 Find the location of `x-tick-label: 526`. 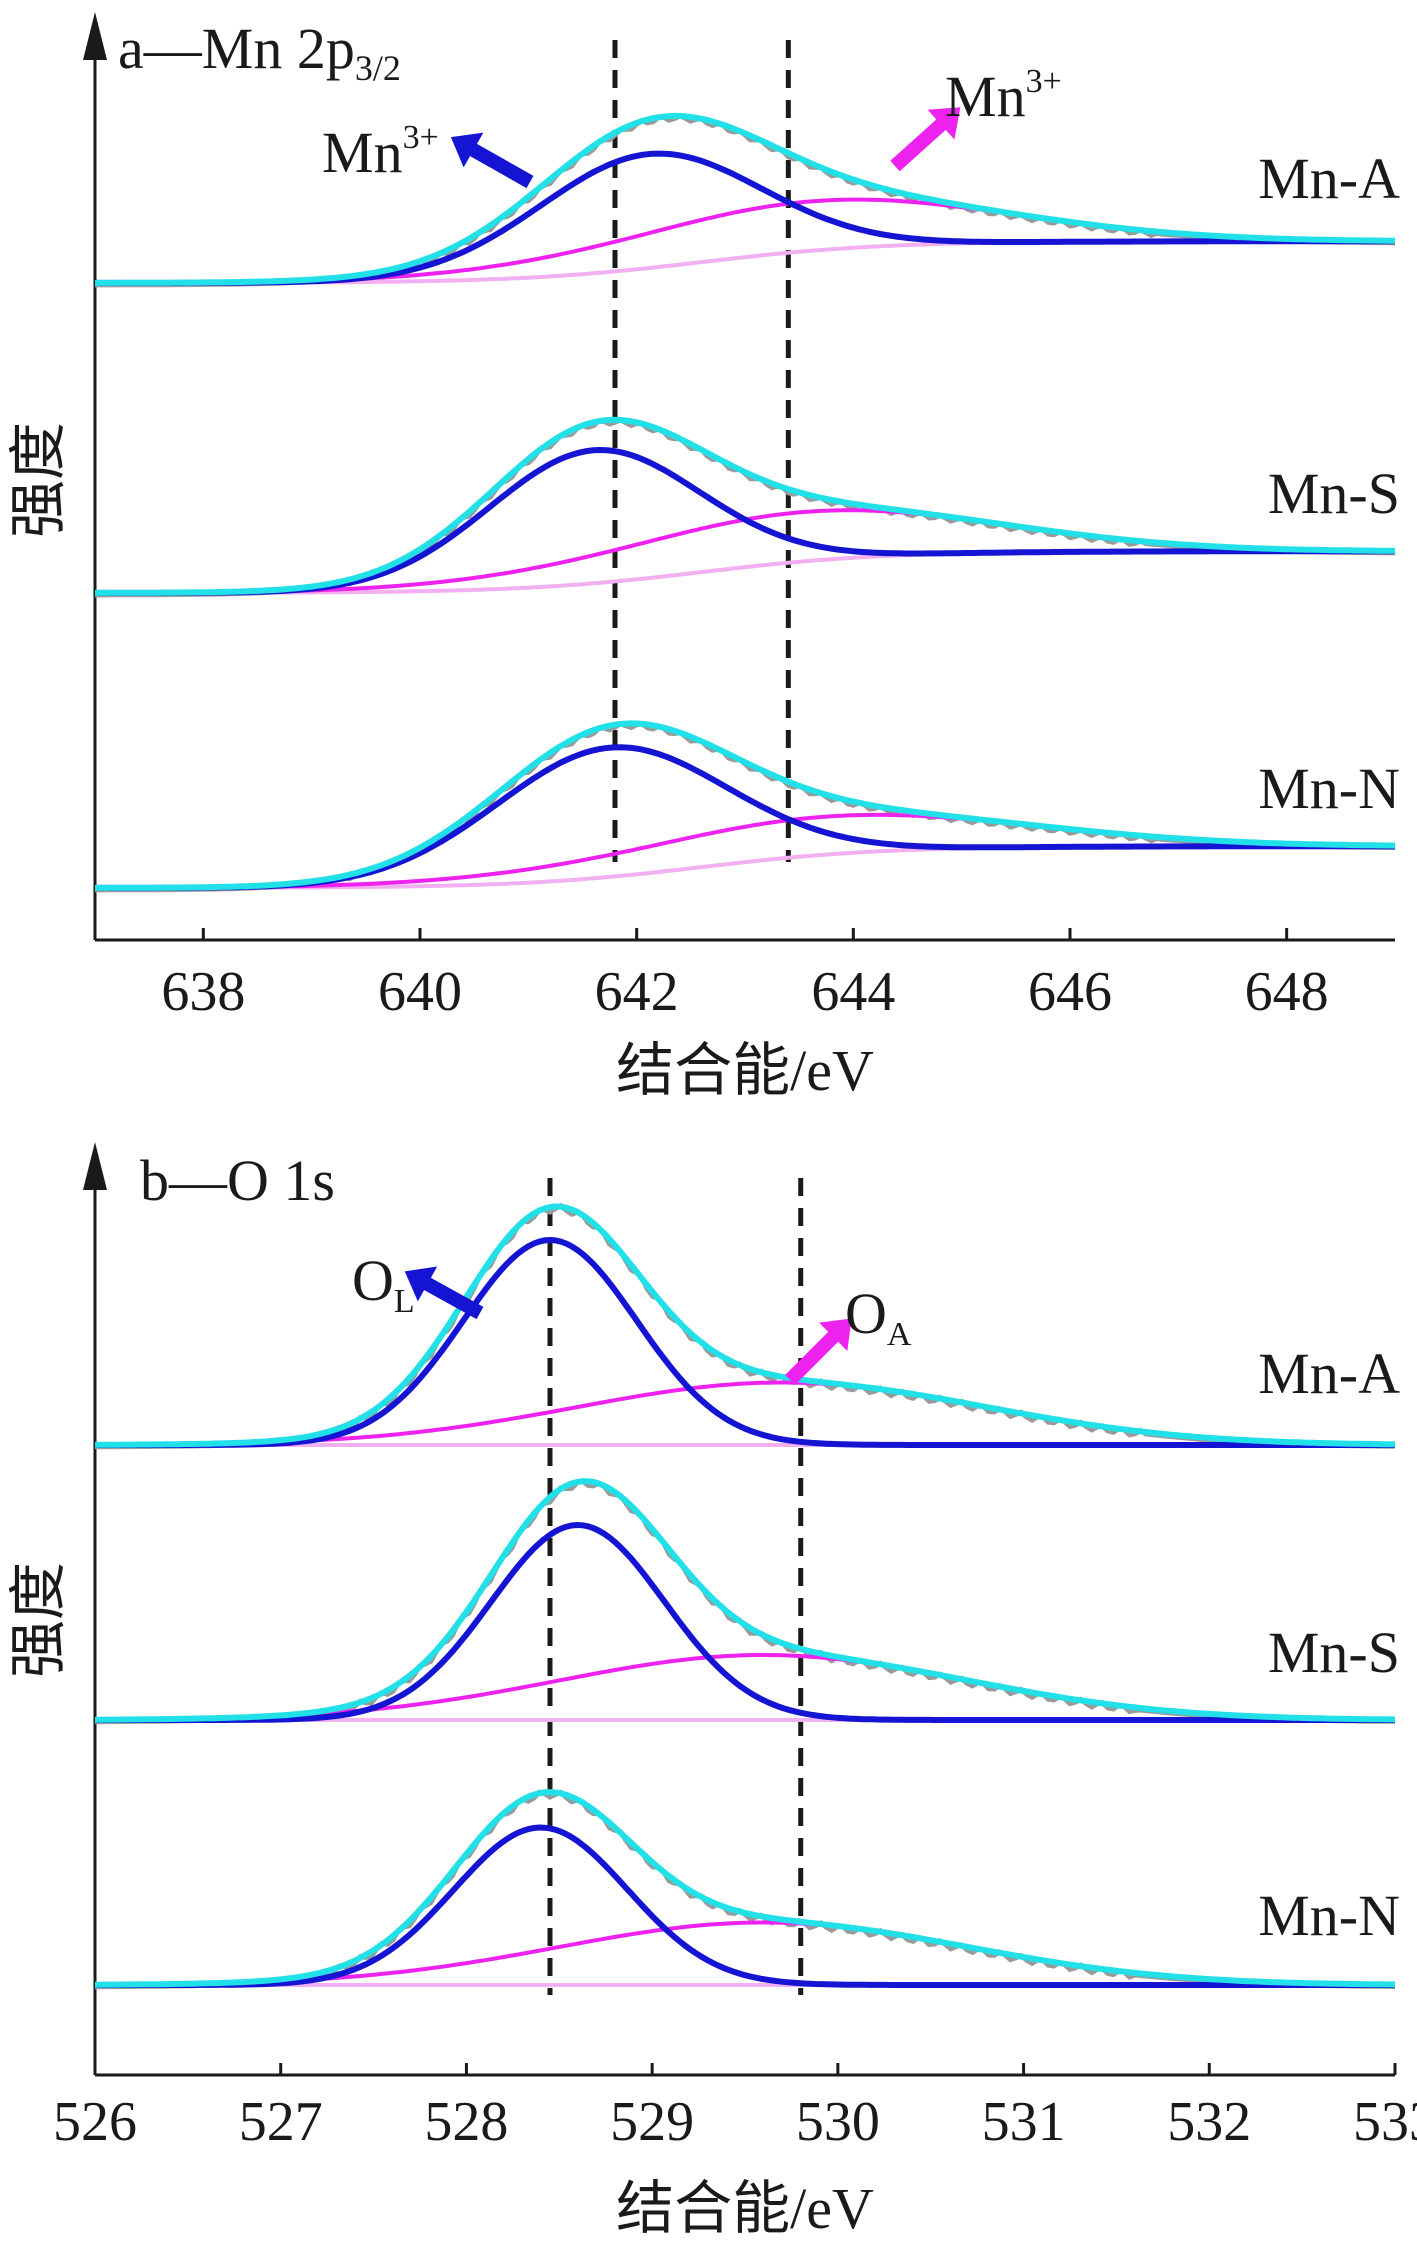

x-tick-label: 526 is located at coordinates (95, 2122).